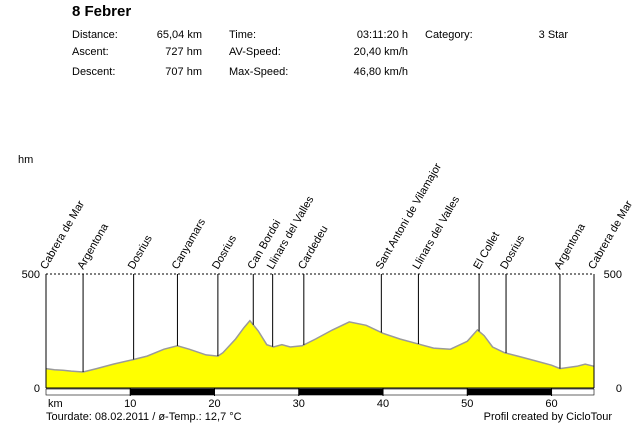  What do you see at coordinates (383, 404) in the screenshot?
I see `x-tick-label: 40` at bounding box center [383, 404].